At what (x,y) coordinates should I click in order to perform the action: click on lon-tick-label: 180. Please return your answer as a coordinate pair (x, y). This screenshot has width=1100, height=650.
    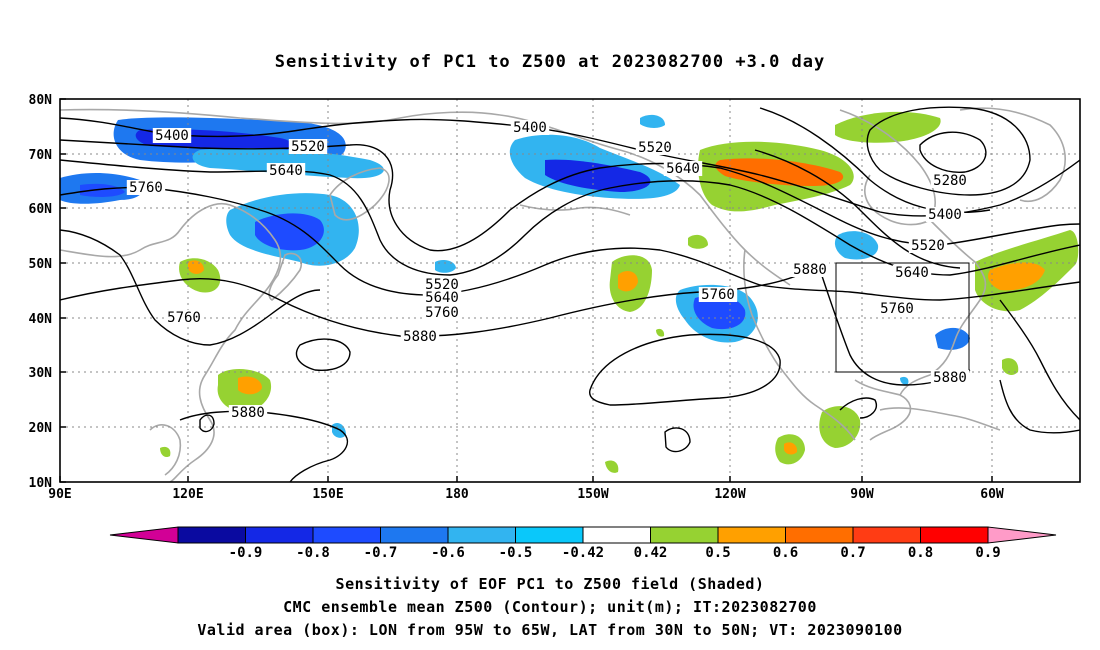
    Looking at the image, I should click on (457, 494).